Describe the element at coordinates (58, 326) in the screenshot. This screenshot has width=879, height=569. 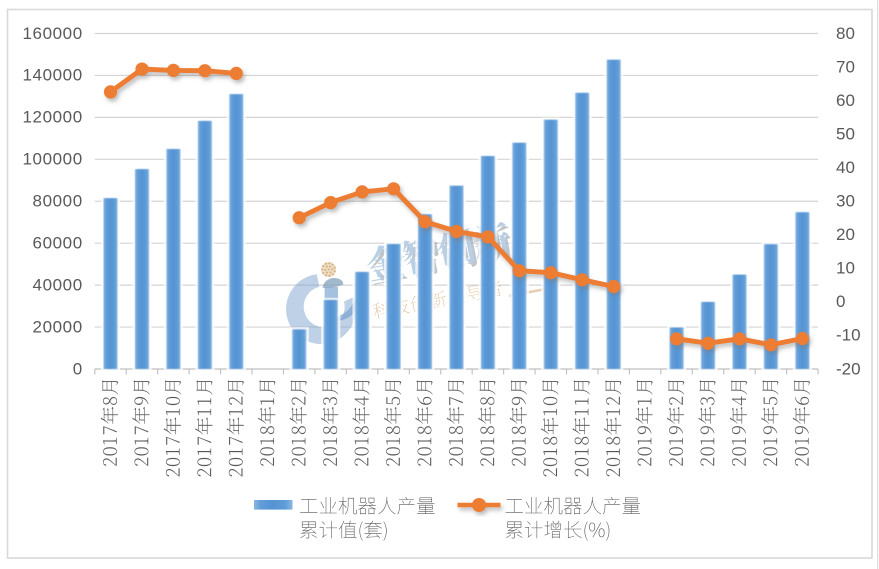
I see `svg-text: 20000` at that location.